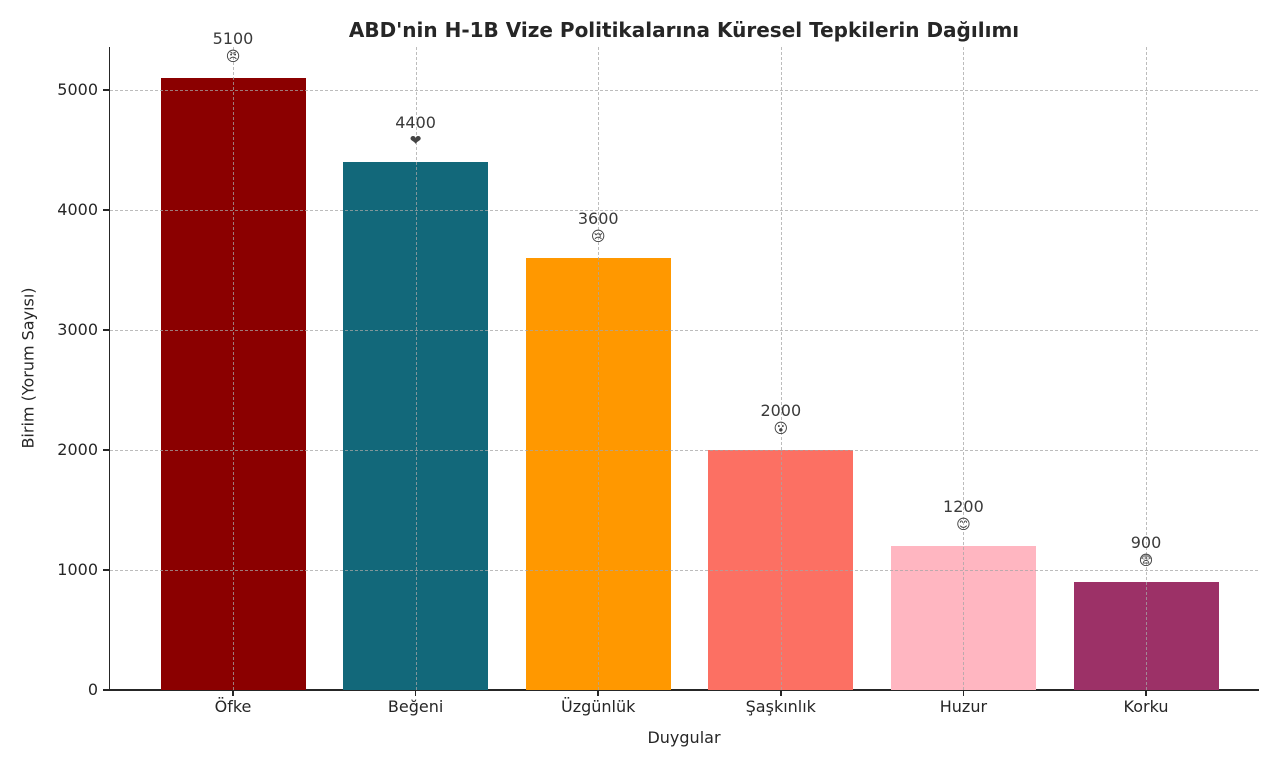 The width and height of the screenshot is (1280, 768). I want to click on bar-value-label: 900, so click(1146, 543).